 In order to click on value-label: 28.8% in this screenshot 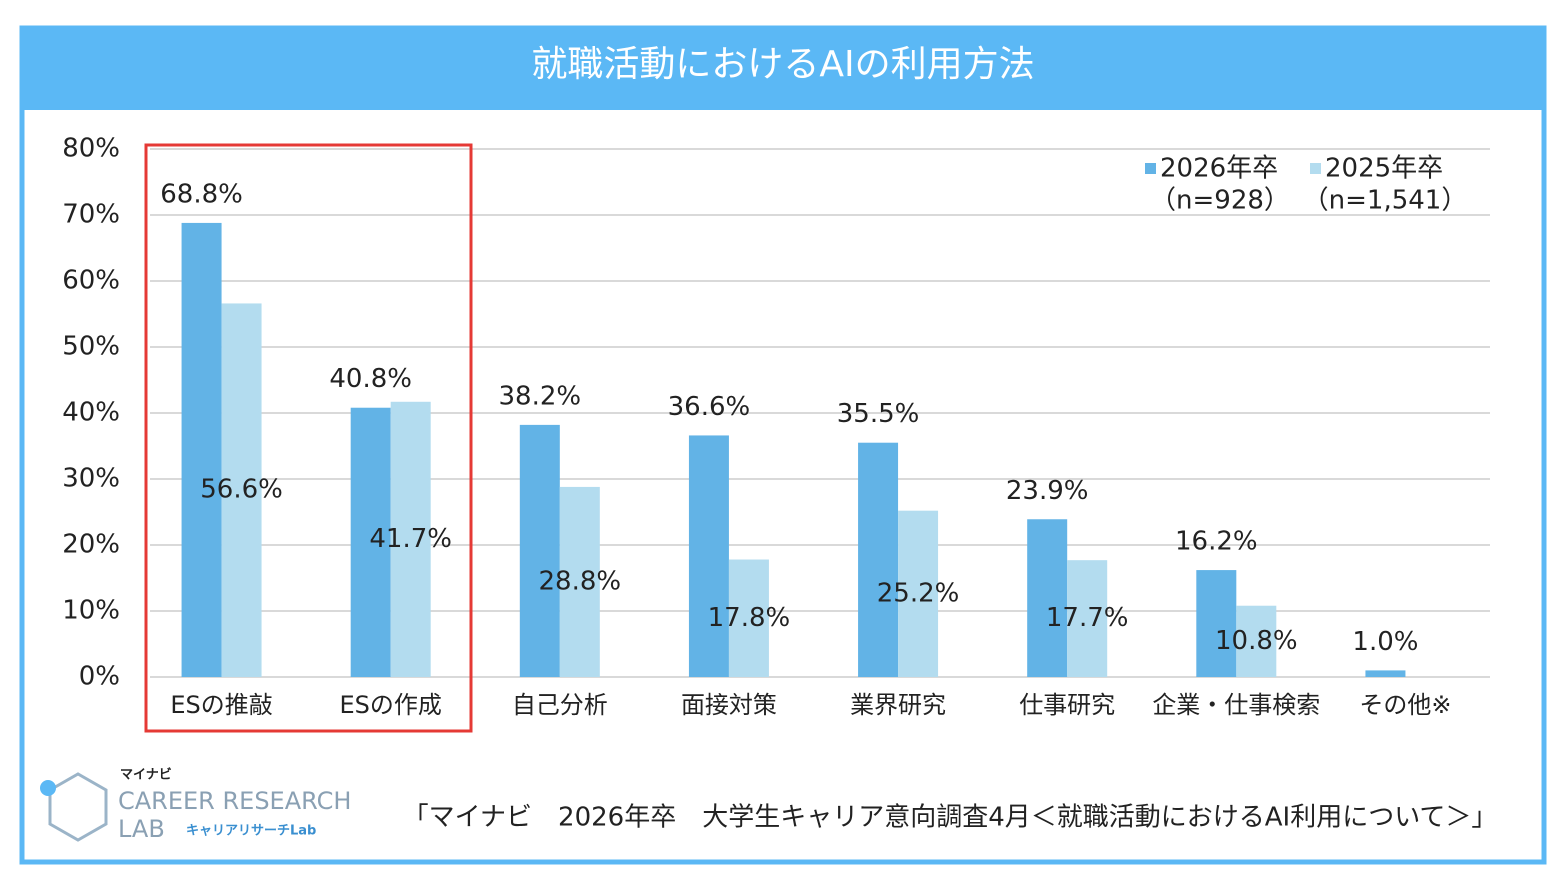, I will do `click(580, 581)`.